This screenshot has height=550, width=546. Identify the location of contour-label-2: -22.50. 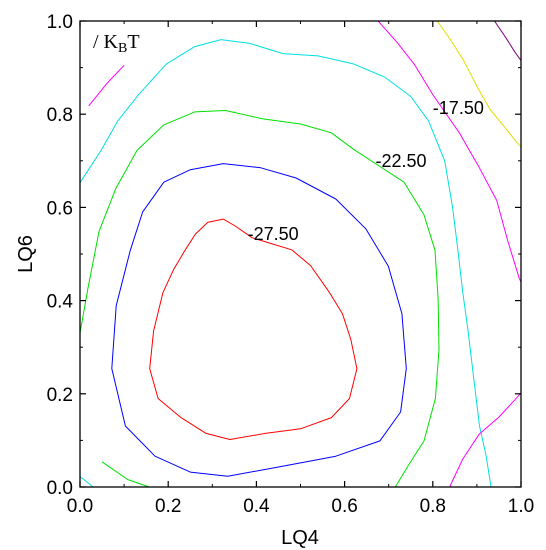
(401, 161).